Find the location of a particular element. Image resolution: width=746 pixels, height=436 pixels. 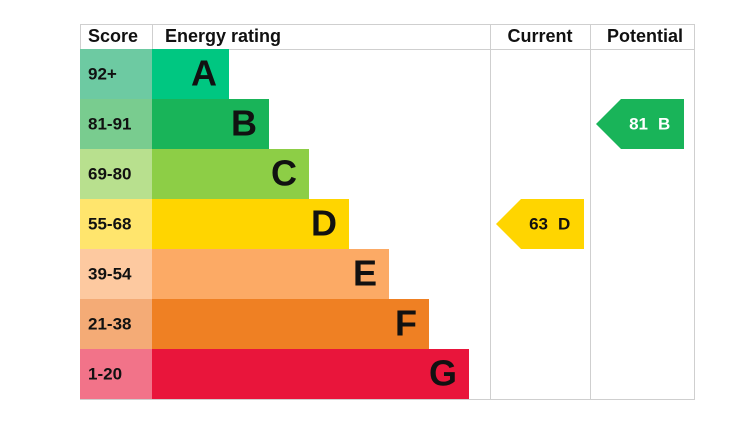

score-range: 55-68 is located at coordinates (109, 223).